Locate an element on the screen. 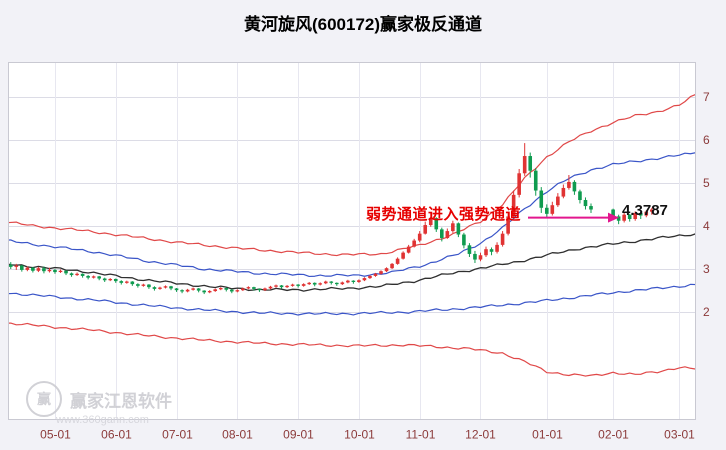 The image size is (726, 450). watermark-logo-char: 赢 is located at coordinates (44, 399).